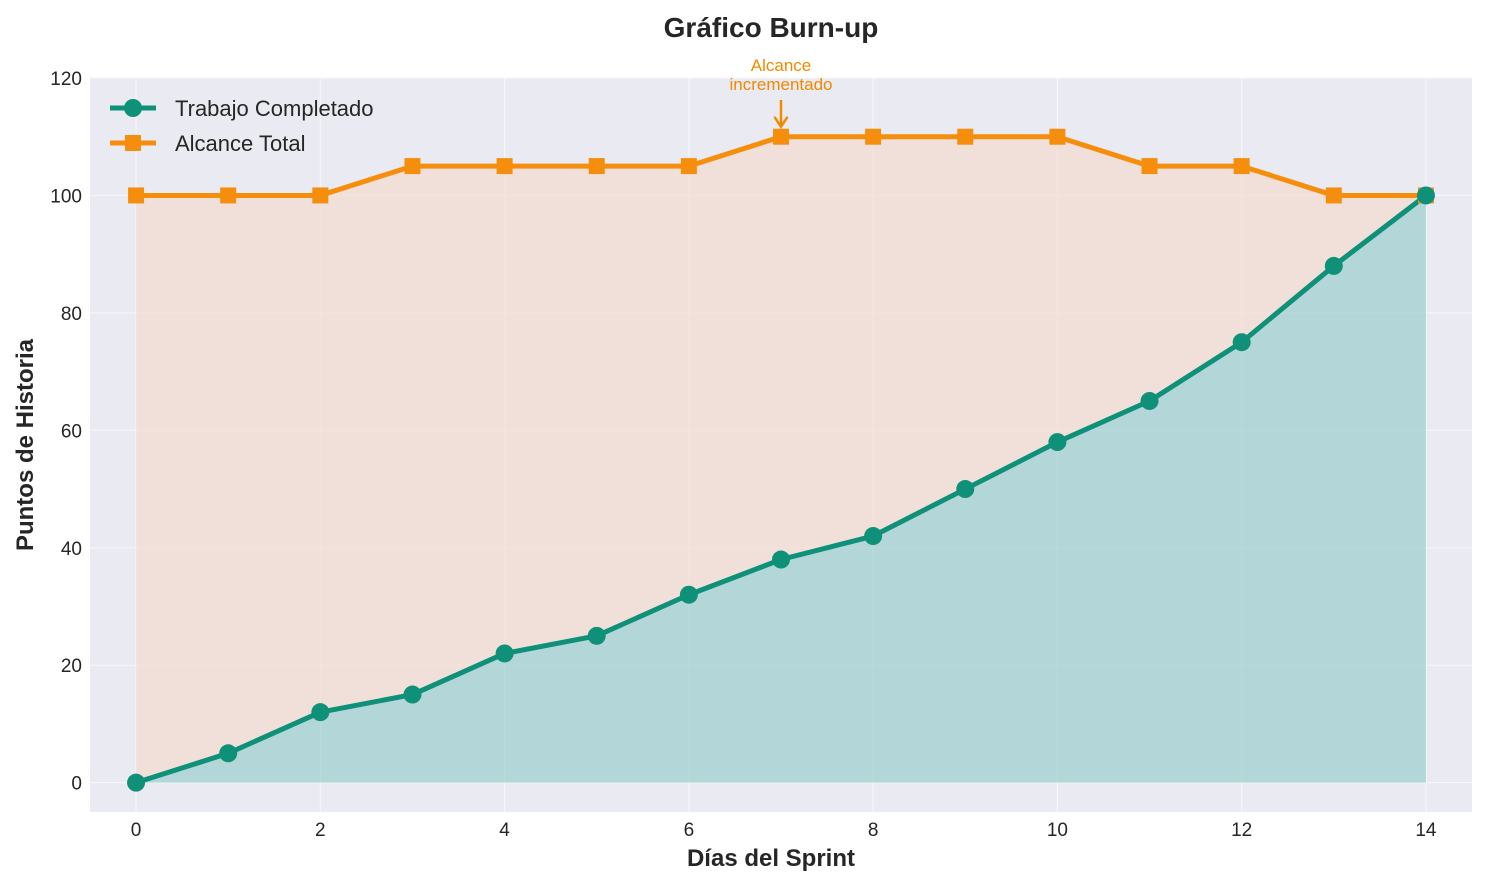  I want to click on y-tick-label: 20, so click(71, 666).